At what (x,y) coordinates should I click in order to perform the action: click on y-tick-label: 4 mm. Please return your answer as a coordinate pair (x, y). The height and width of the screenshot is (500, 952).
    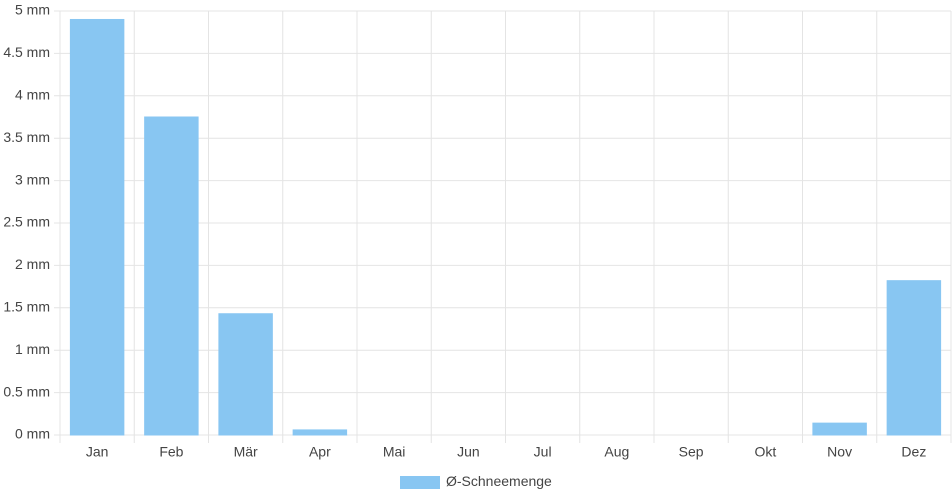
    Looking at the image, I should click on (32, 95).